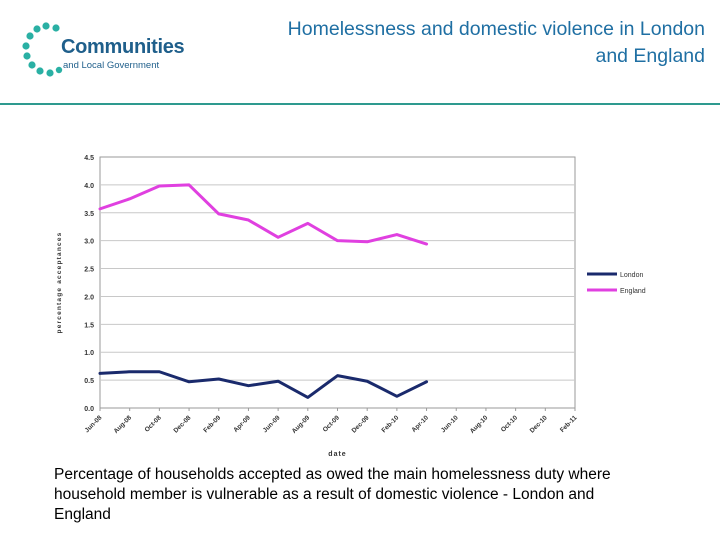  Describe the element at coordinates (633, 291) in the screenshot. I see `legend-label: England` at that location.